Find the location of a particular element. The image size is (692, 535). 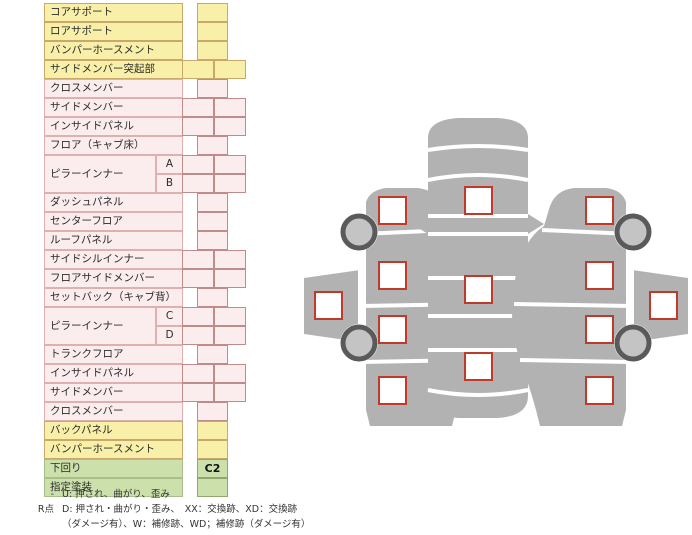

legend-row-r: R点 D: 押され・曲がり・歪み、 XX：交換跡、XD：交換跡 is located at coordinates (198, 510).